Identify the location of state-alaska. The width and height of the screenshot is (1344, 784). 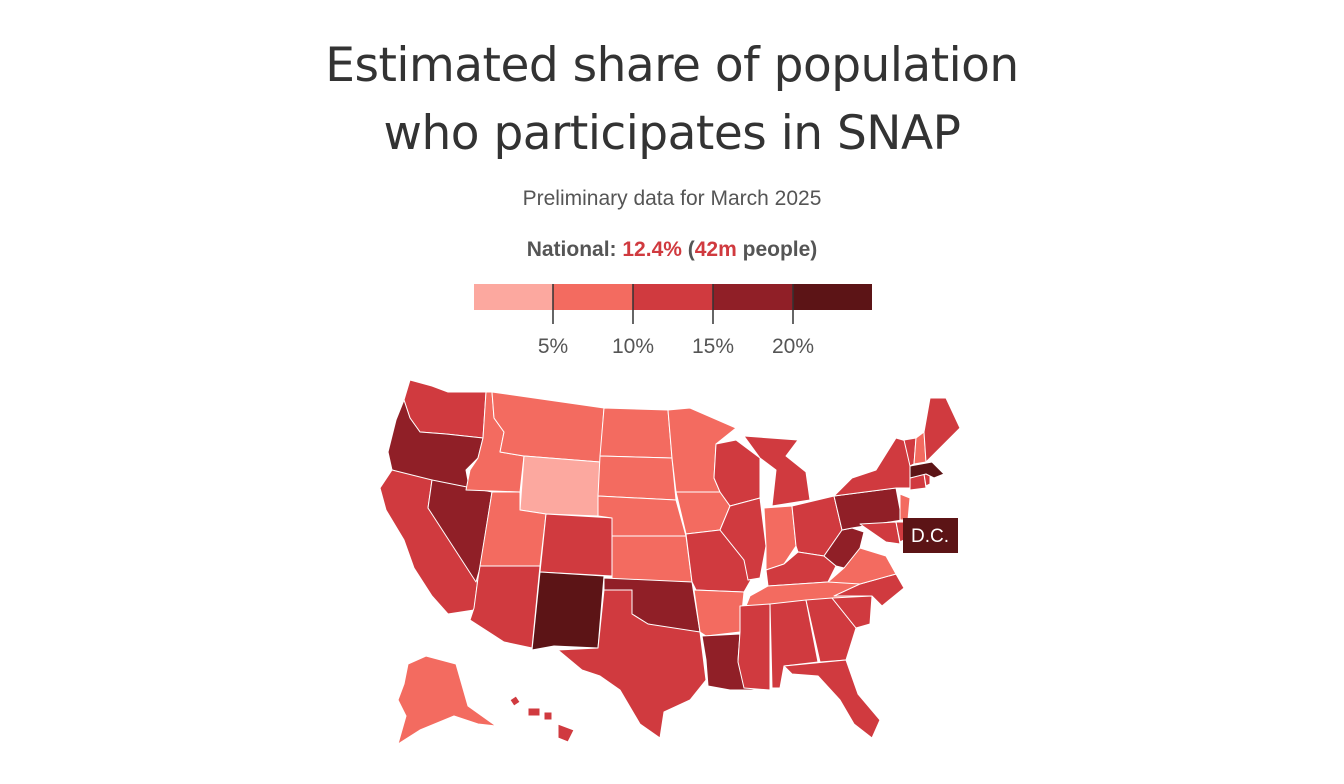
(447, 700).